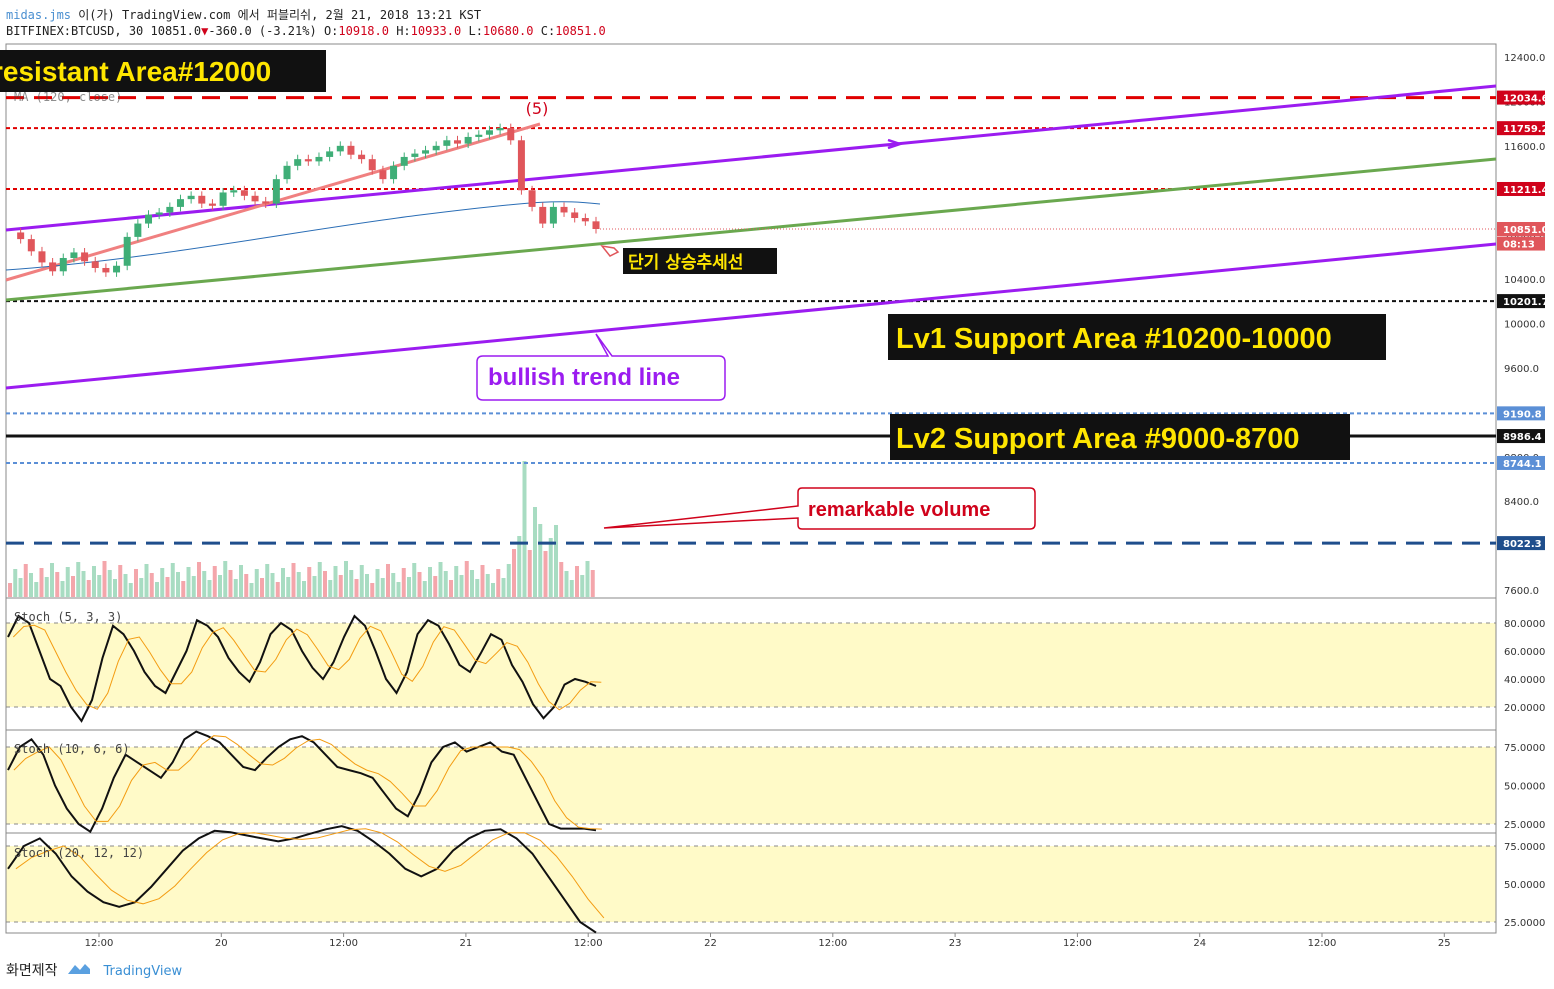  What do you see at coordinates (310, 873) in the screenshot?
I see `stoch-d-line` at bounding box center [310, 873].